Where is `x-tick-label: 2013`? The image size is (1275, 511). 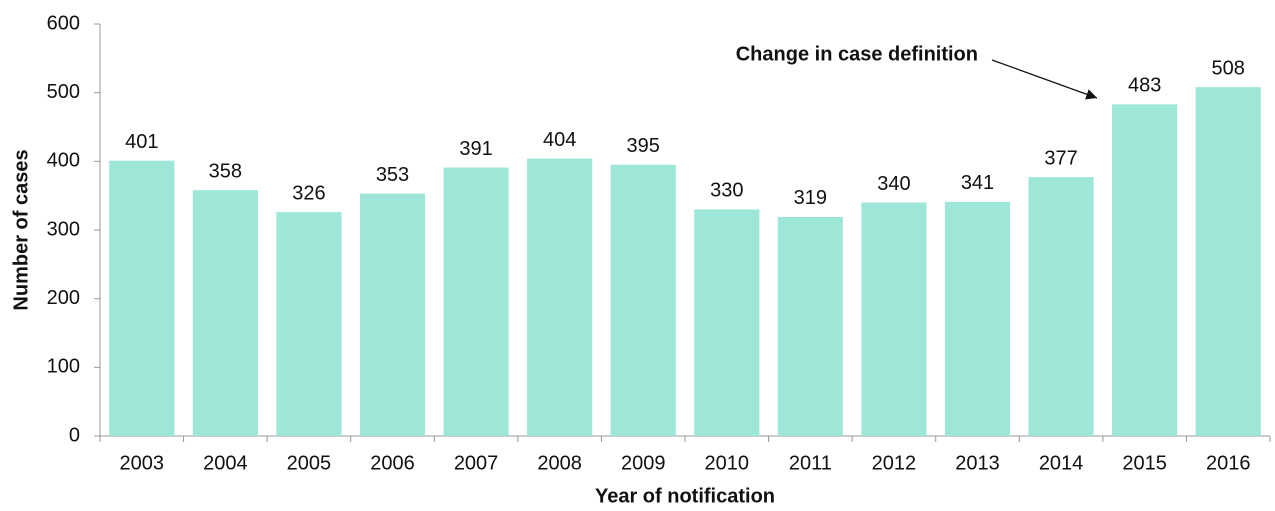
x-tick-label: 2013 is located at coordinates (977, 463).